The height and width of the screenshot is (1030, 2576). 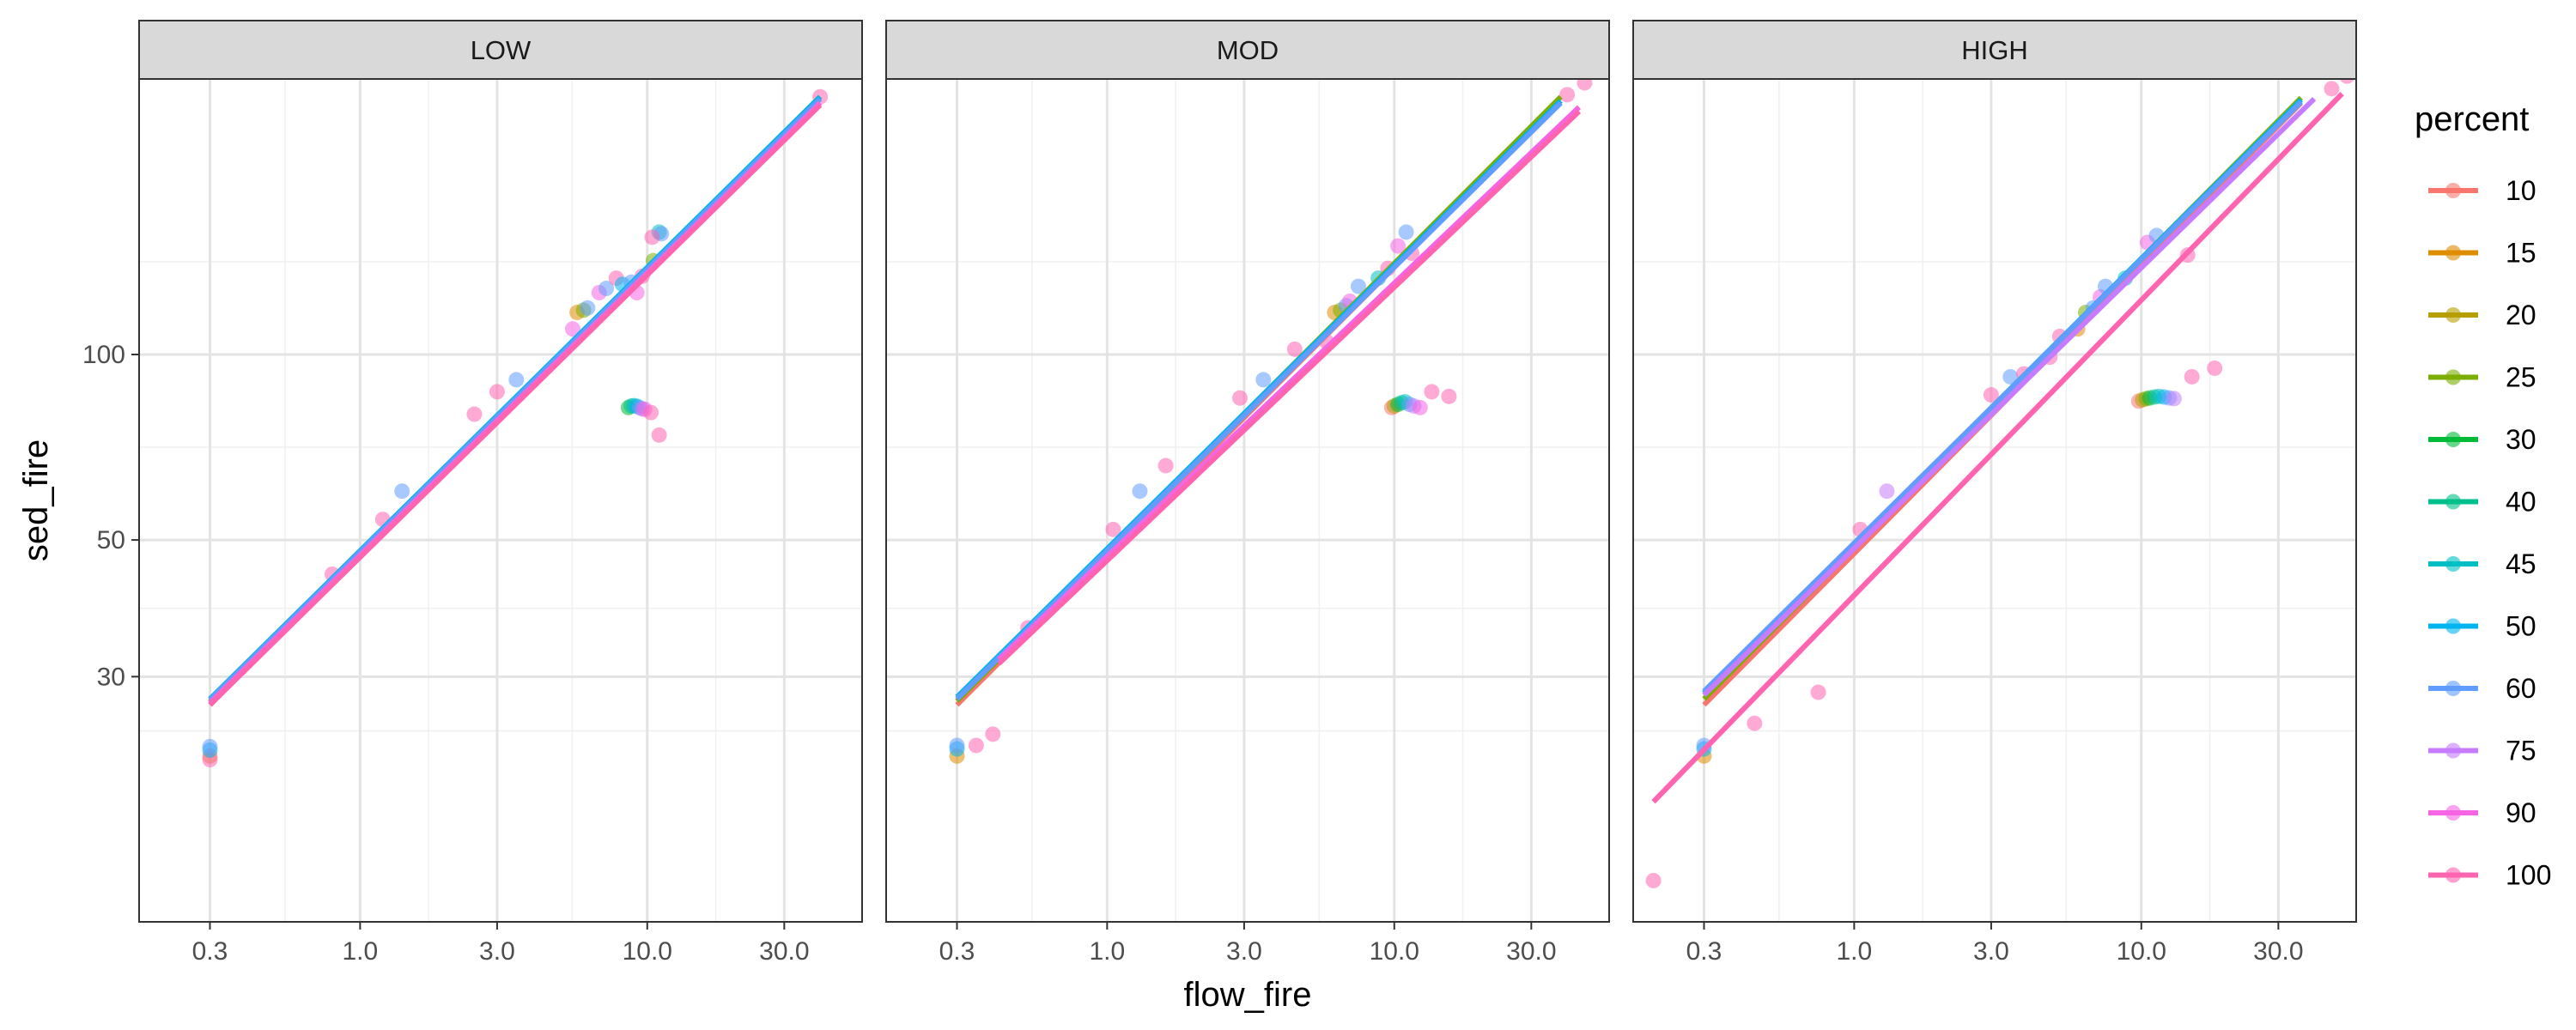 What do you see at coordinates (2522, 812) in the screenshot?
I see `legend-label: 90` at bounding box center [2522, 812].